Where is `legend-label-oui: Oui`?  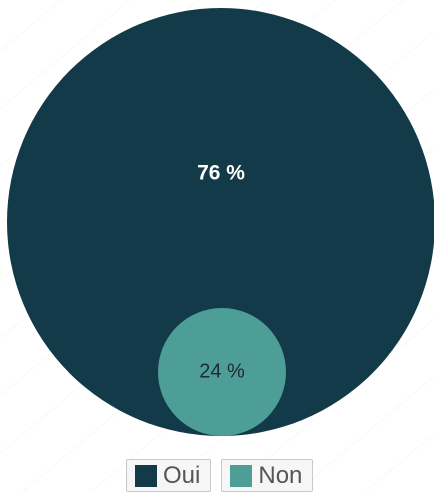
legend-label-oui: Oui is located at coordinates (182, 475).